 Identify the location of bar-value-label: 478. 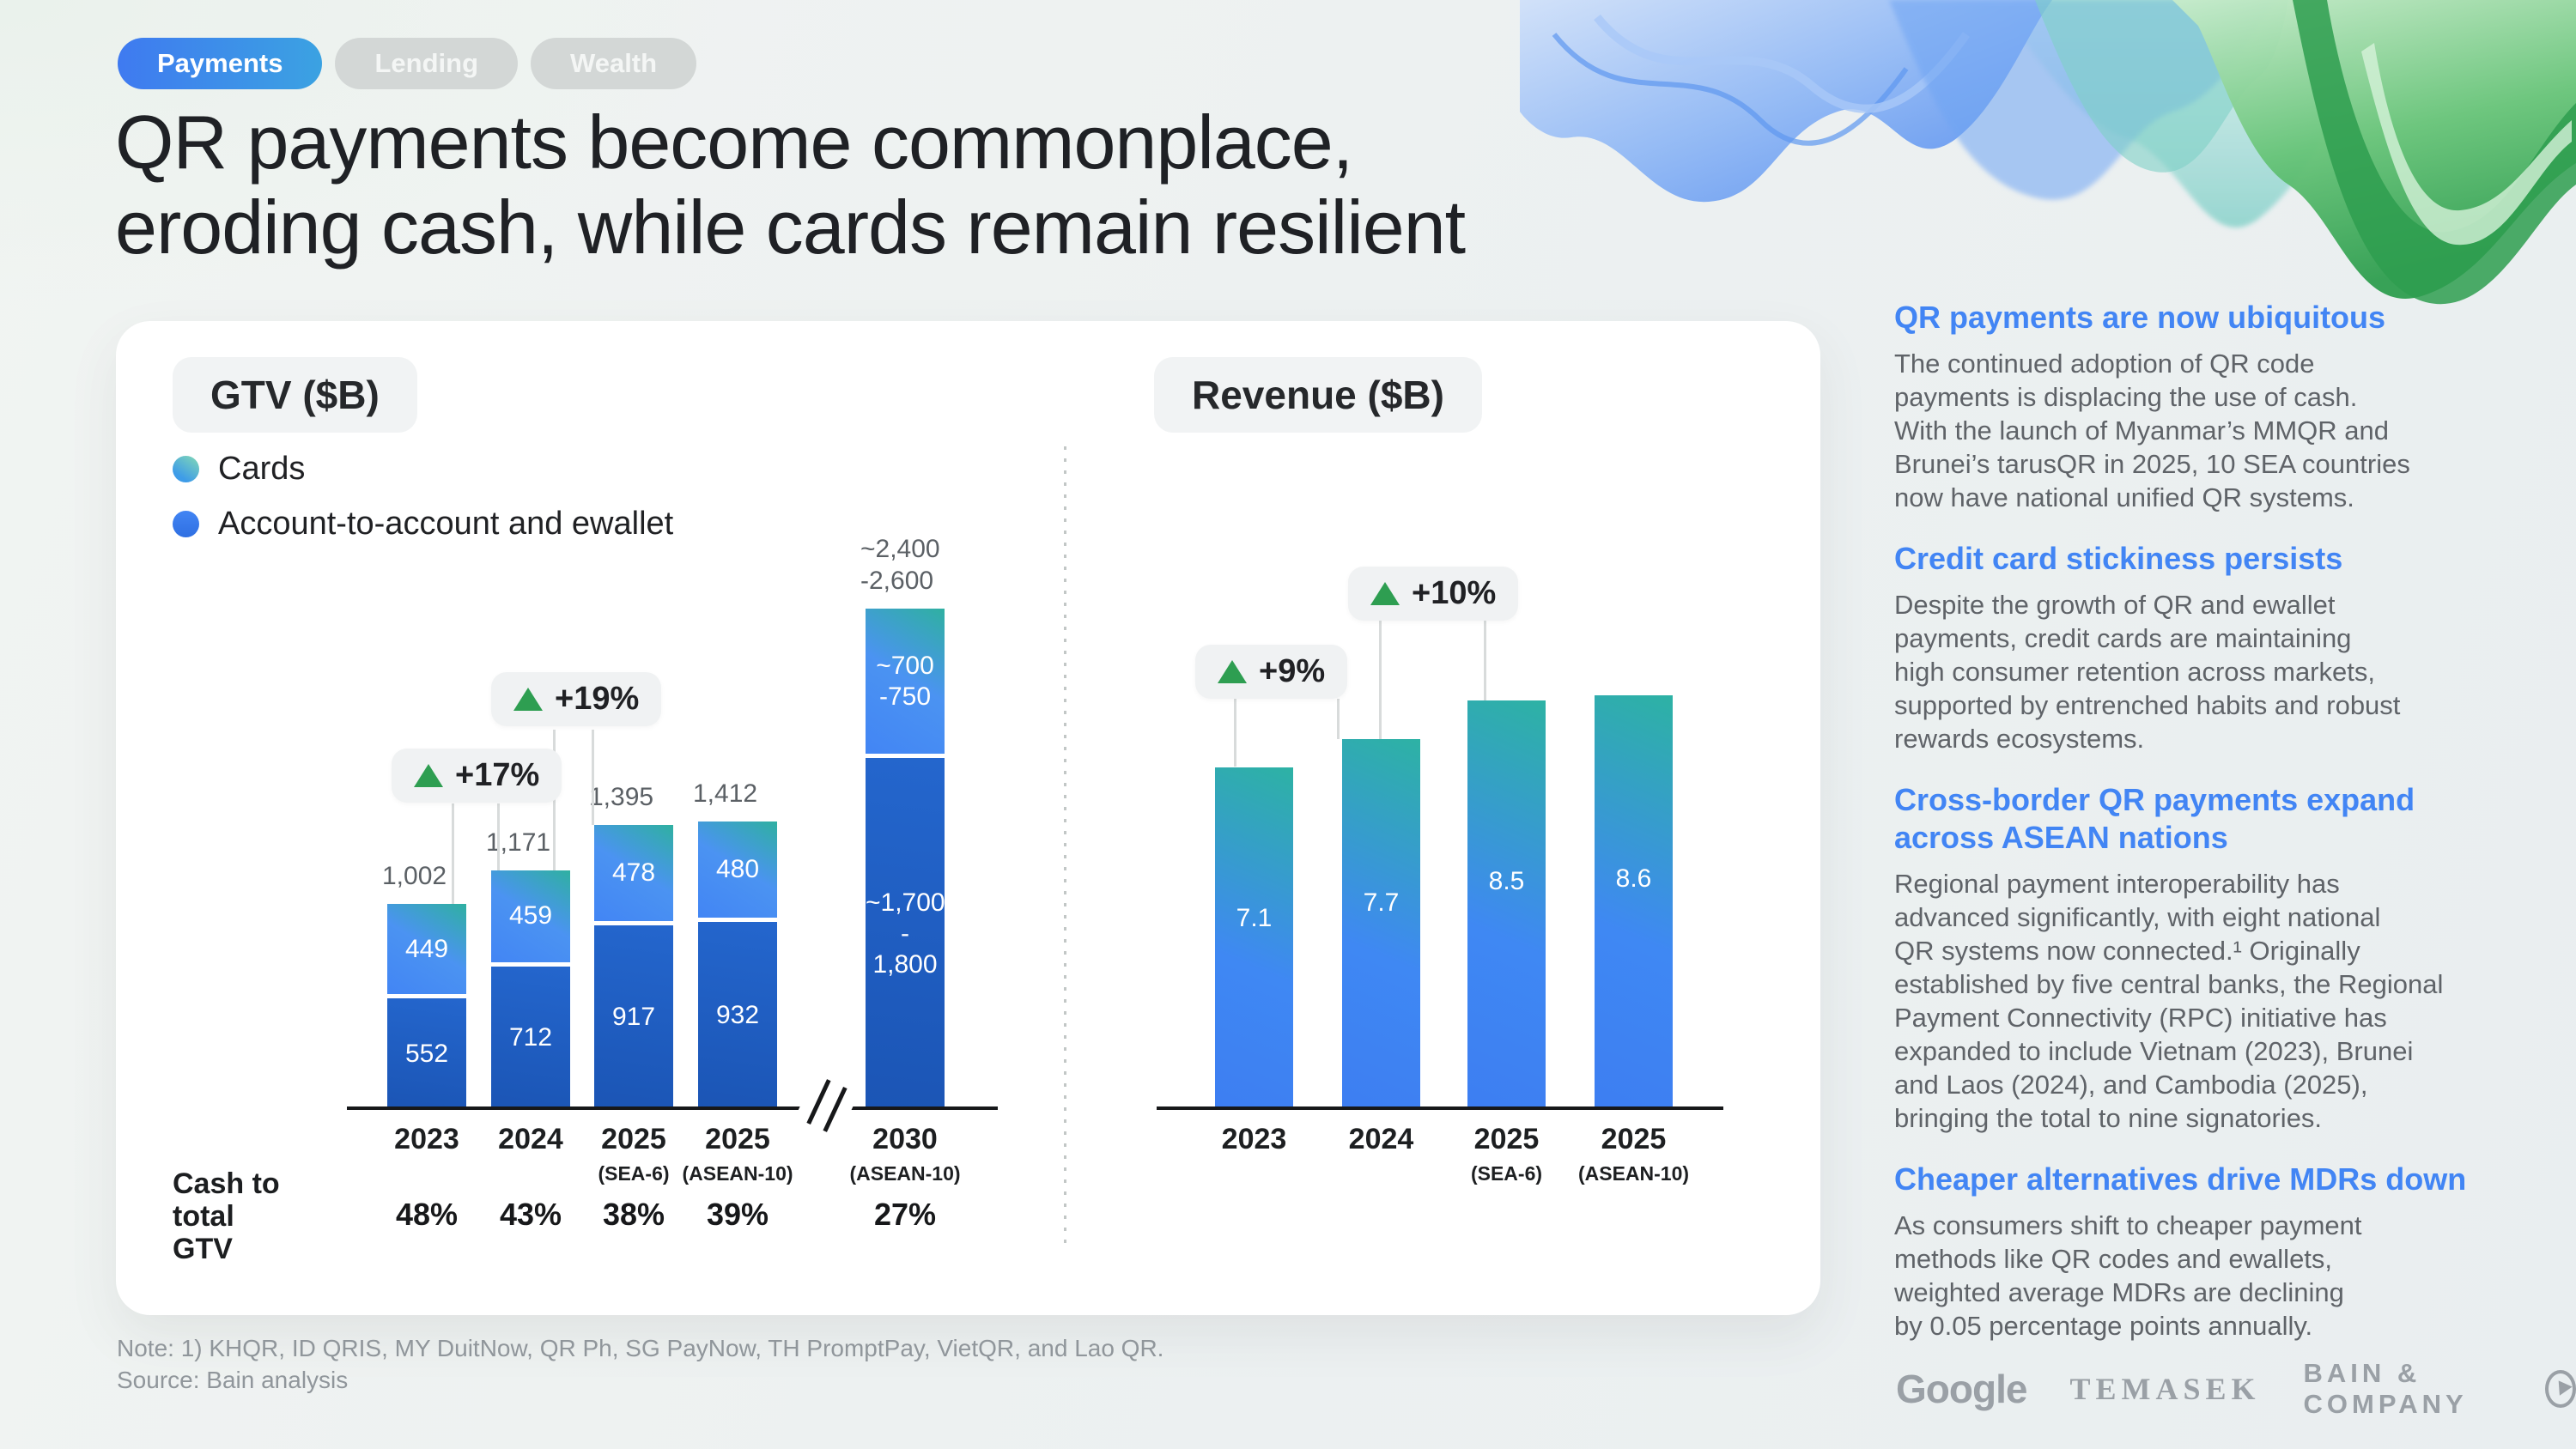
(633, 873).